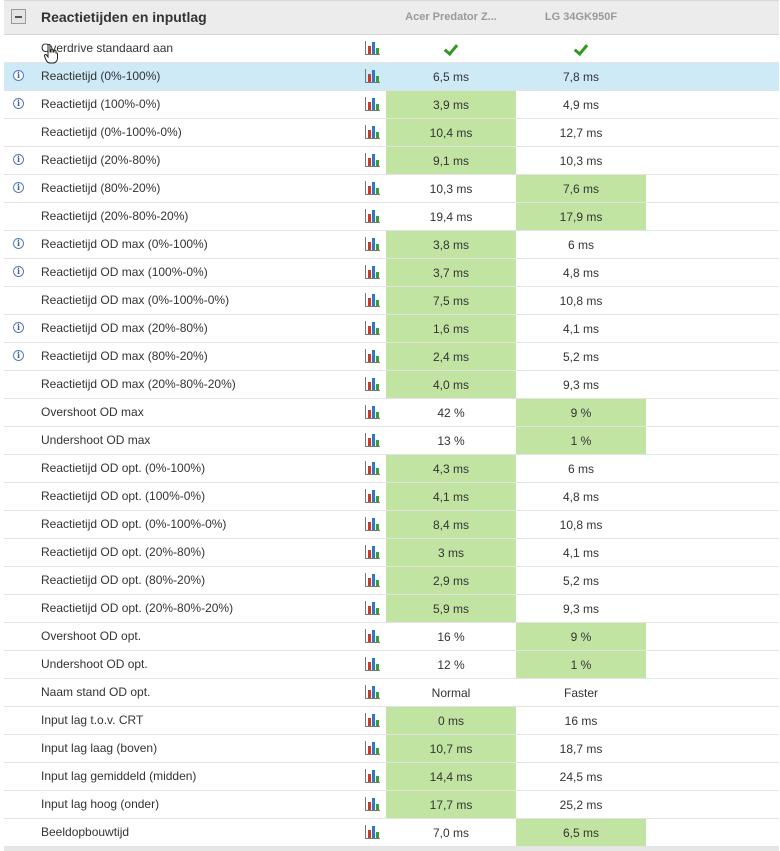 This screenshot has width=780, height=851. Describe the element at coordinates (101, 188) in the screenshot. I see `row-label: Reactietijd (80%-20%)` at that location.